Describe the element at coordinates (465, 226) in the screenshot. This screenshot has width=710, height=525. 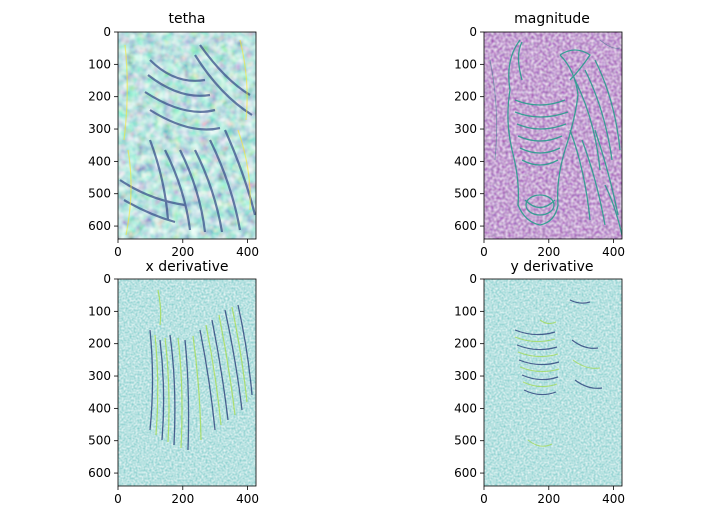
I see `magnitude-ytick-label: 600` at that location.